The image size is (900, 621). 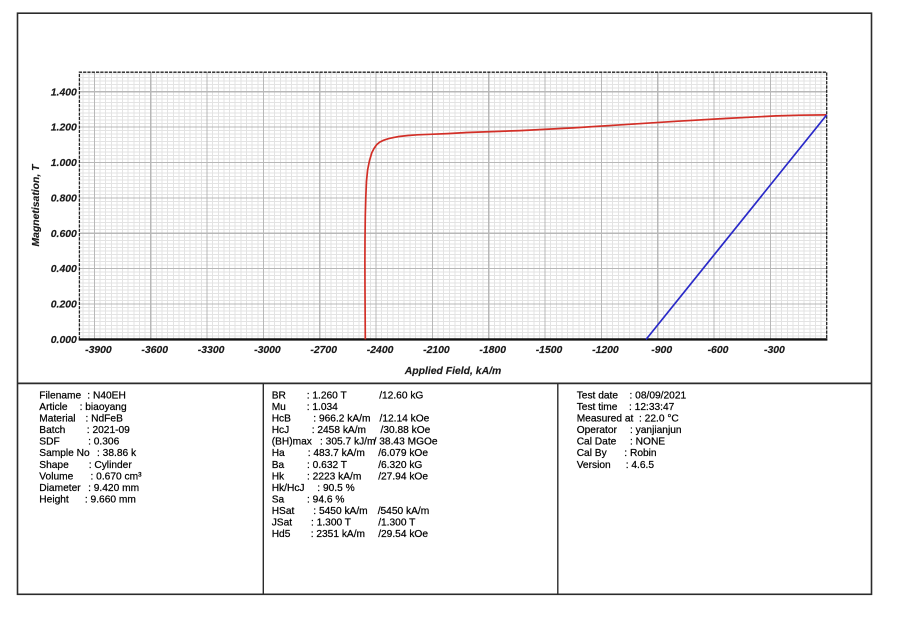 I want to click on svg-text: Applied Field, kA/m, so click(x=452, y=371).